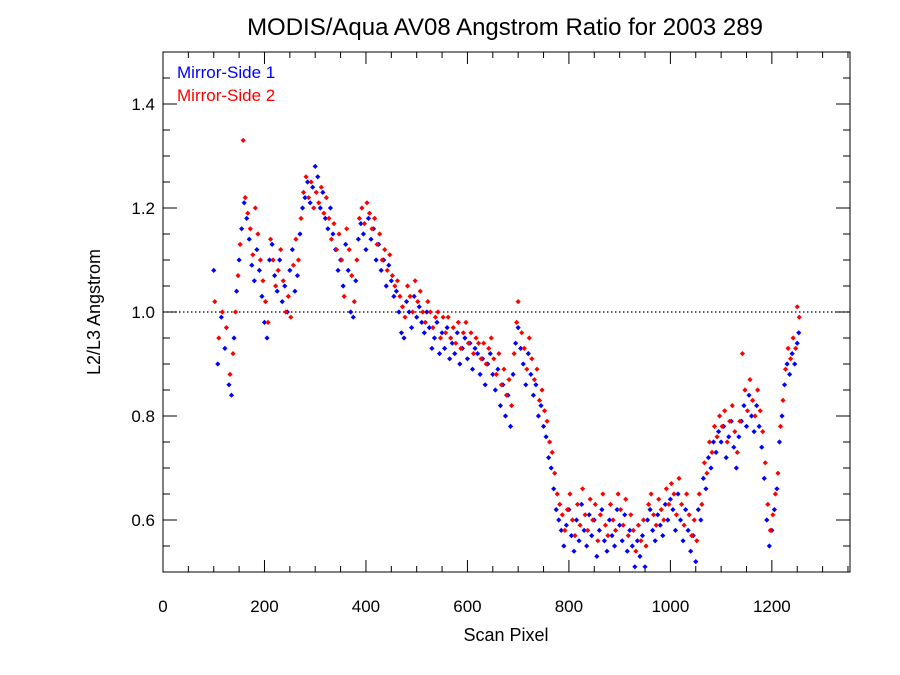 This screenshot has height=675, width=900. I want to click on x-tick-label: 200, so click(264, 606).